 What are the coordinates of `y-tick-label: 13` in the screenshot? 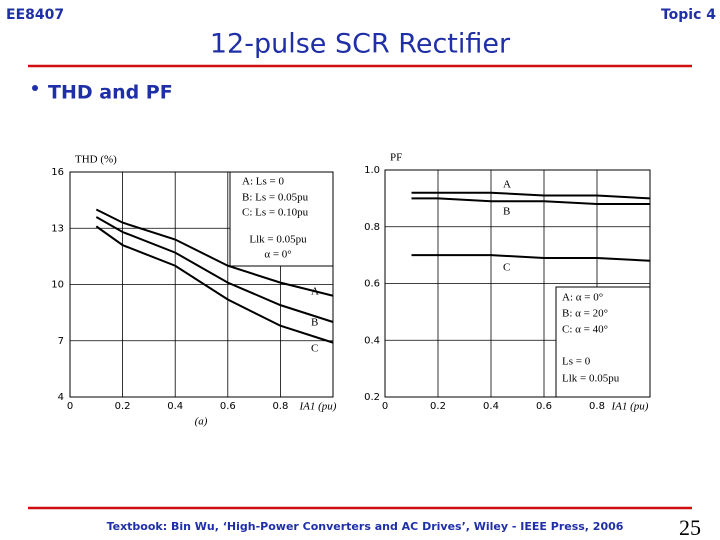 It's located at (57, 228).